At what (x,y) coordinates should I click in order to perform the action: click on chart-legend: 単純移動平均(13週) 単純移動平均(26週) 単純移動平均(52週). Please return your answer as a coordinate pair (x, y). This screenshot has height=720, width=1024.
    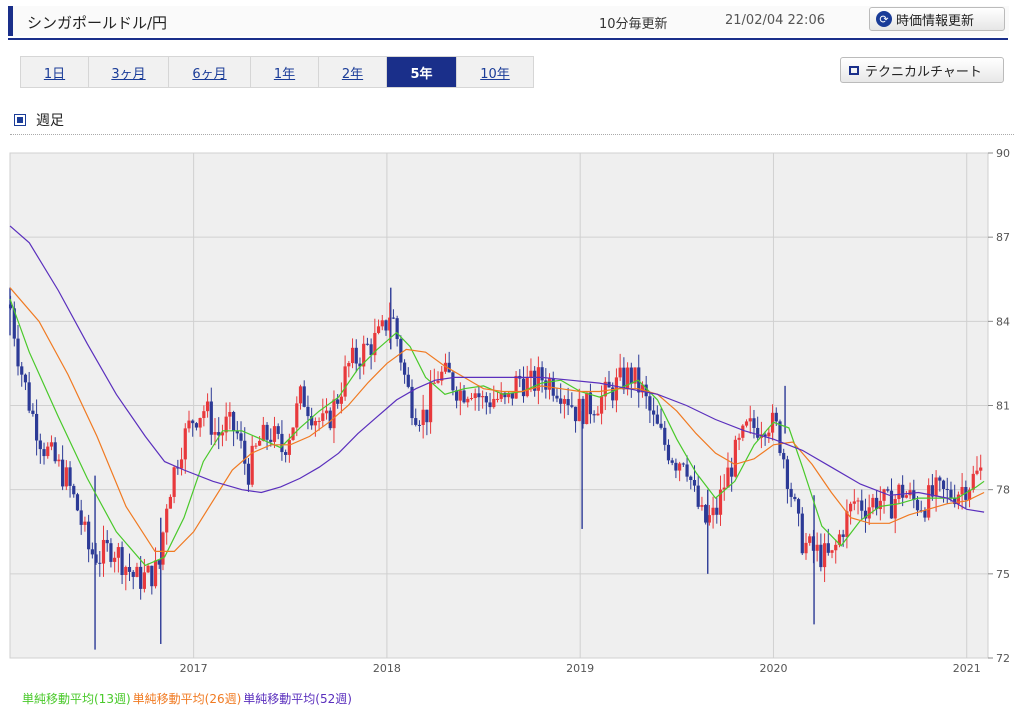
    Looking at the image, I should click on (187, 698).